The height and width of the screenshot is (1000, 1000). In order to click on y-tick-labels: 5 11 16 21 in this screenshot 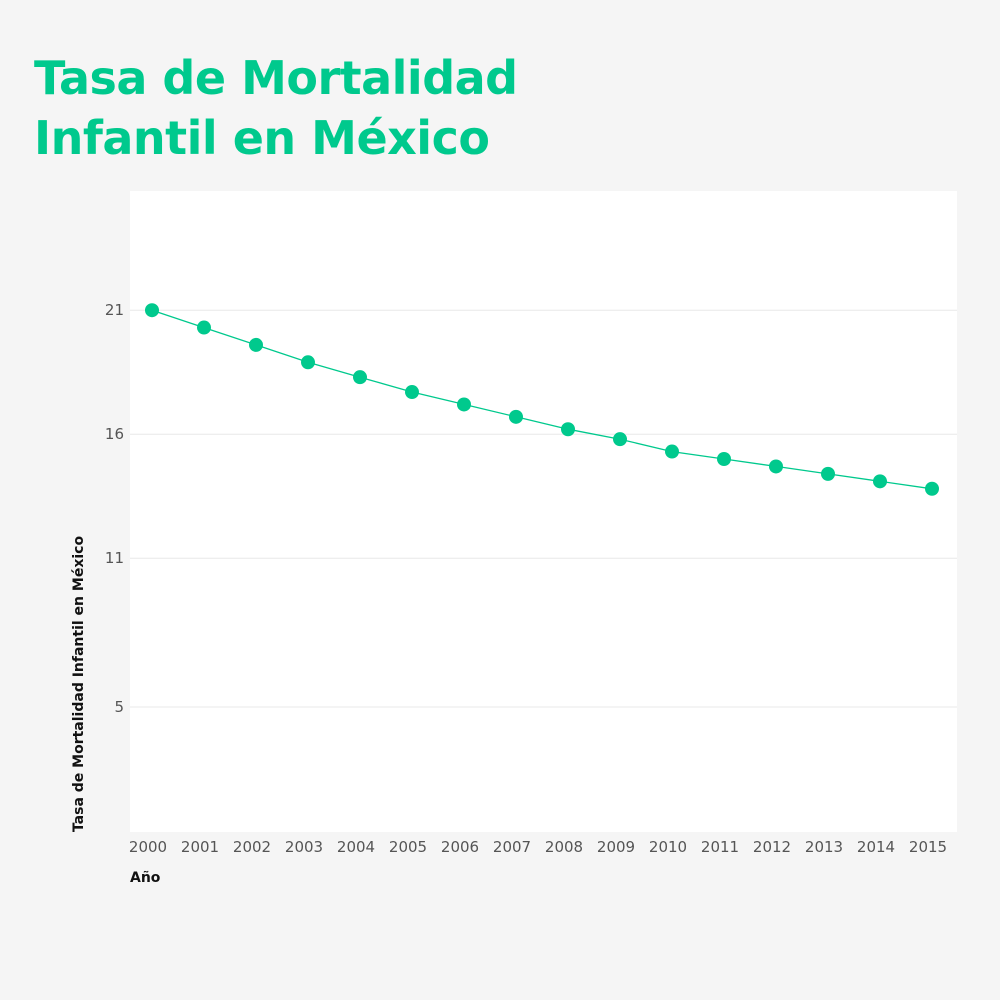, I will do `click(114, 508)`.